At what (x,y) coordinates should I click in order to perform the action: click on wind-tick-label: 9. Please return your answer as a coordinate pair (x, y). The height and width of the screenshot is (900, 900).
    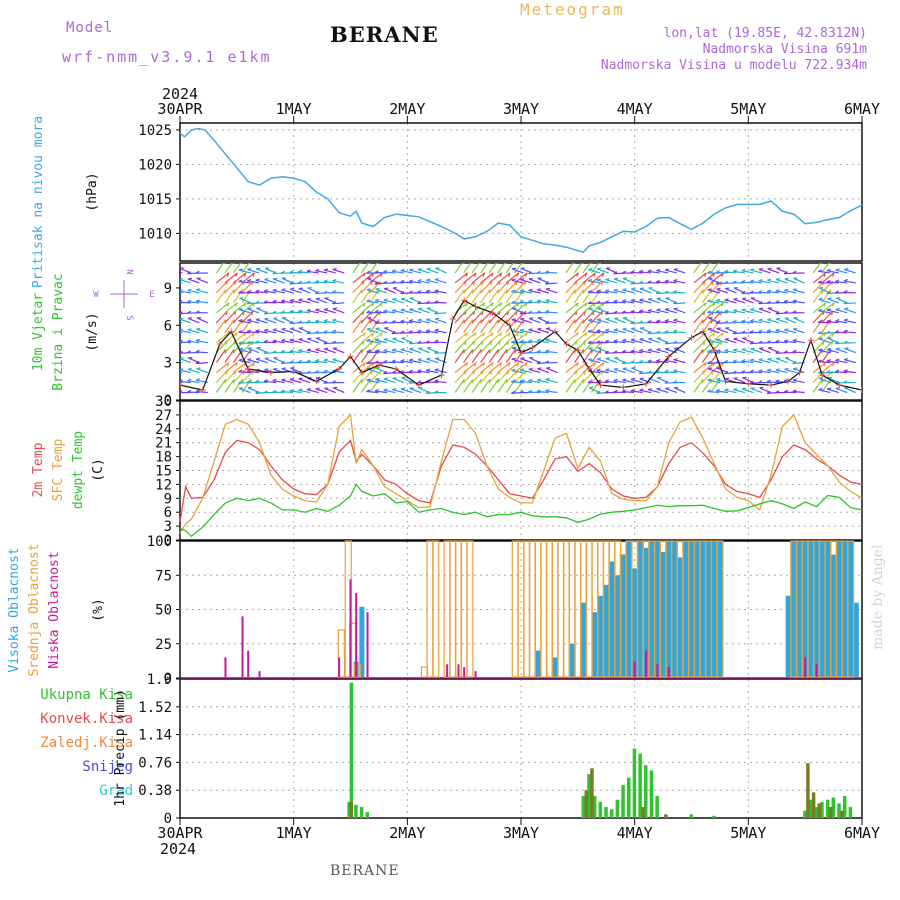
    Looking at the image, I should click on (168, 289).